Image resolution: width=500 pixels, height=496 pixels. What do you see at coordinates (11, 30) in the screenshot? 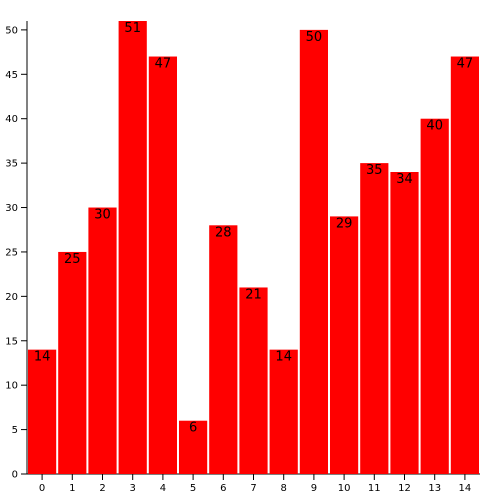
I see `y-tick-label: 50` at bounding box center [11, 30].